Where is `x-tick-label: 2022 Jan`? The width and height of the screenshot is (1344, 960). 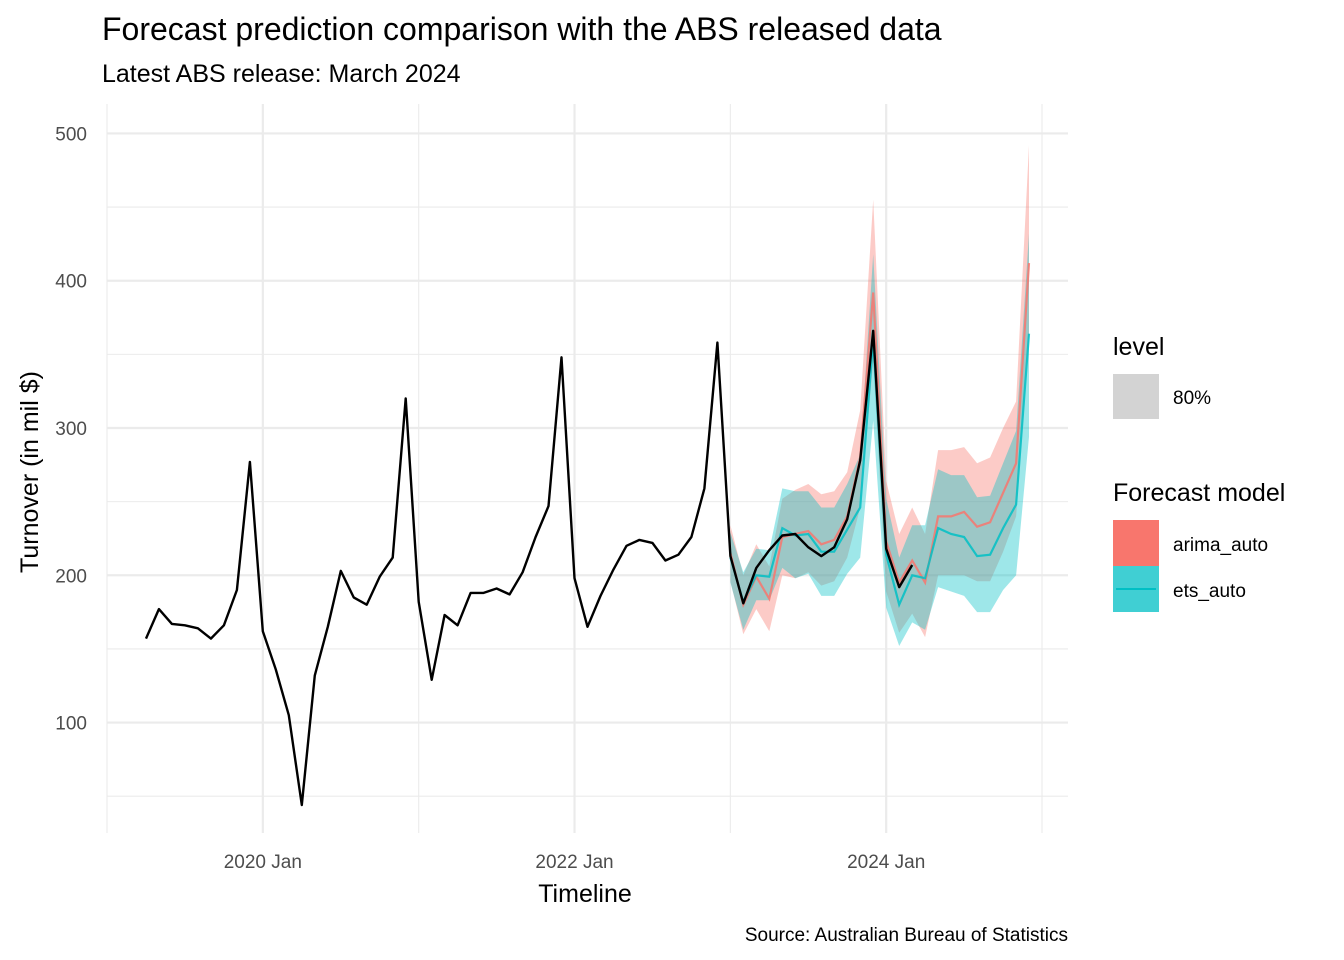 x-tick-label: 2022 Jan is located at coordinates (574, 862).